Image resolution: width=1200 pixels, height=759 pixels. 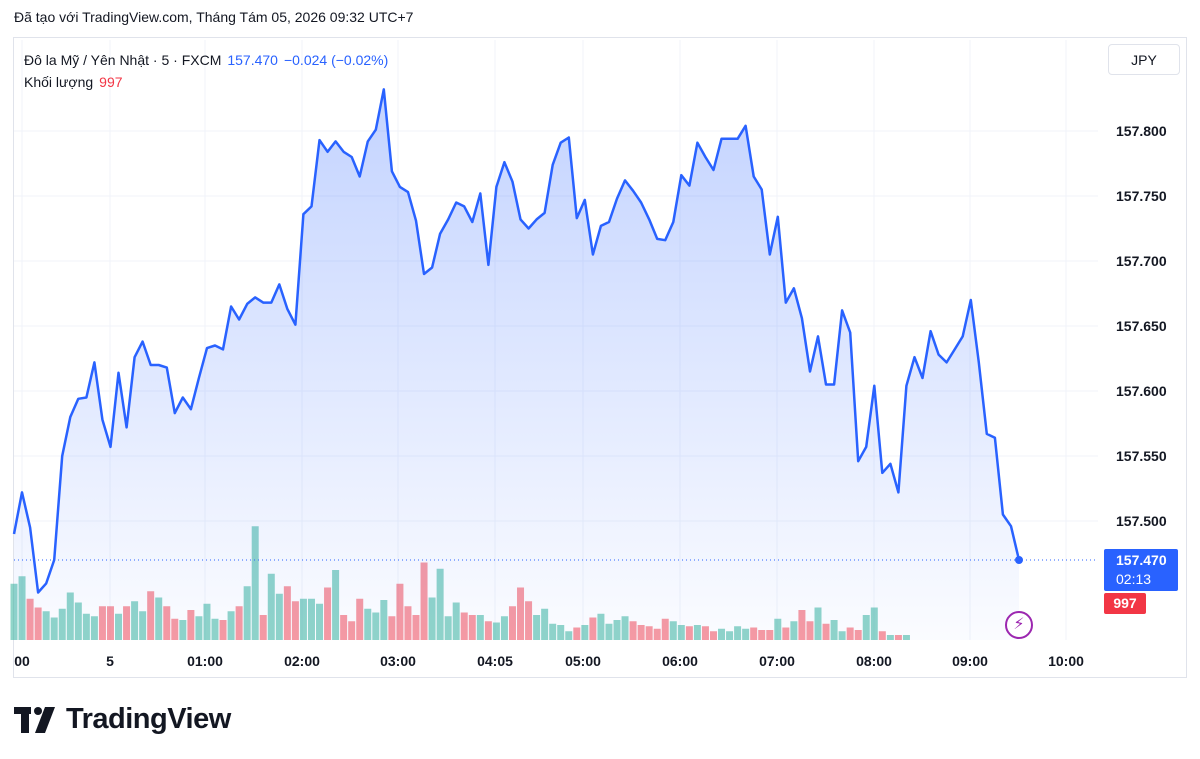 I want to click on x-tick-label: 02:00, so click(x=302, y=661).